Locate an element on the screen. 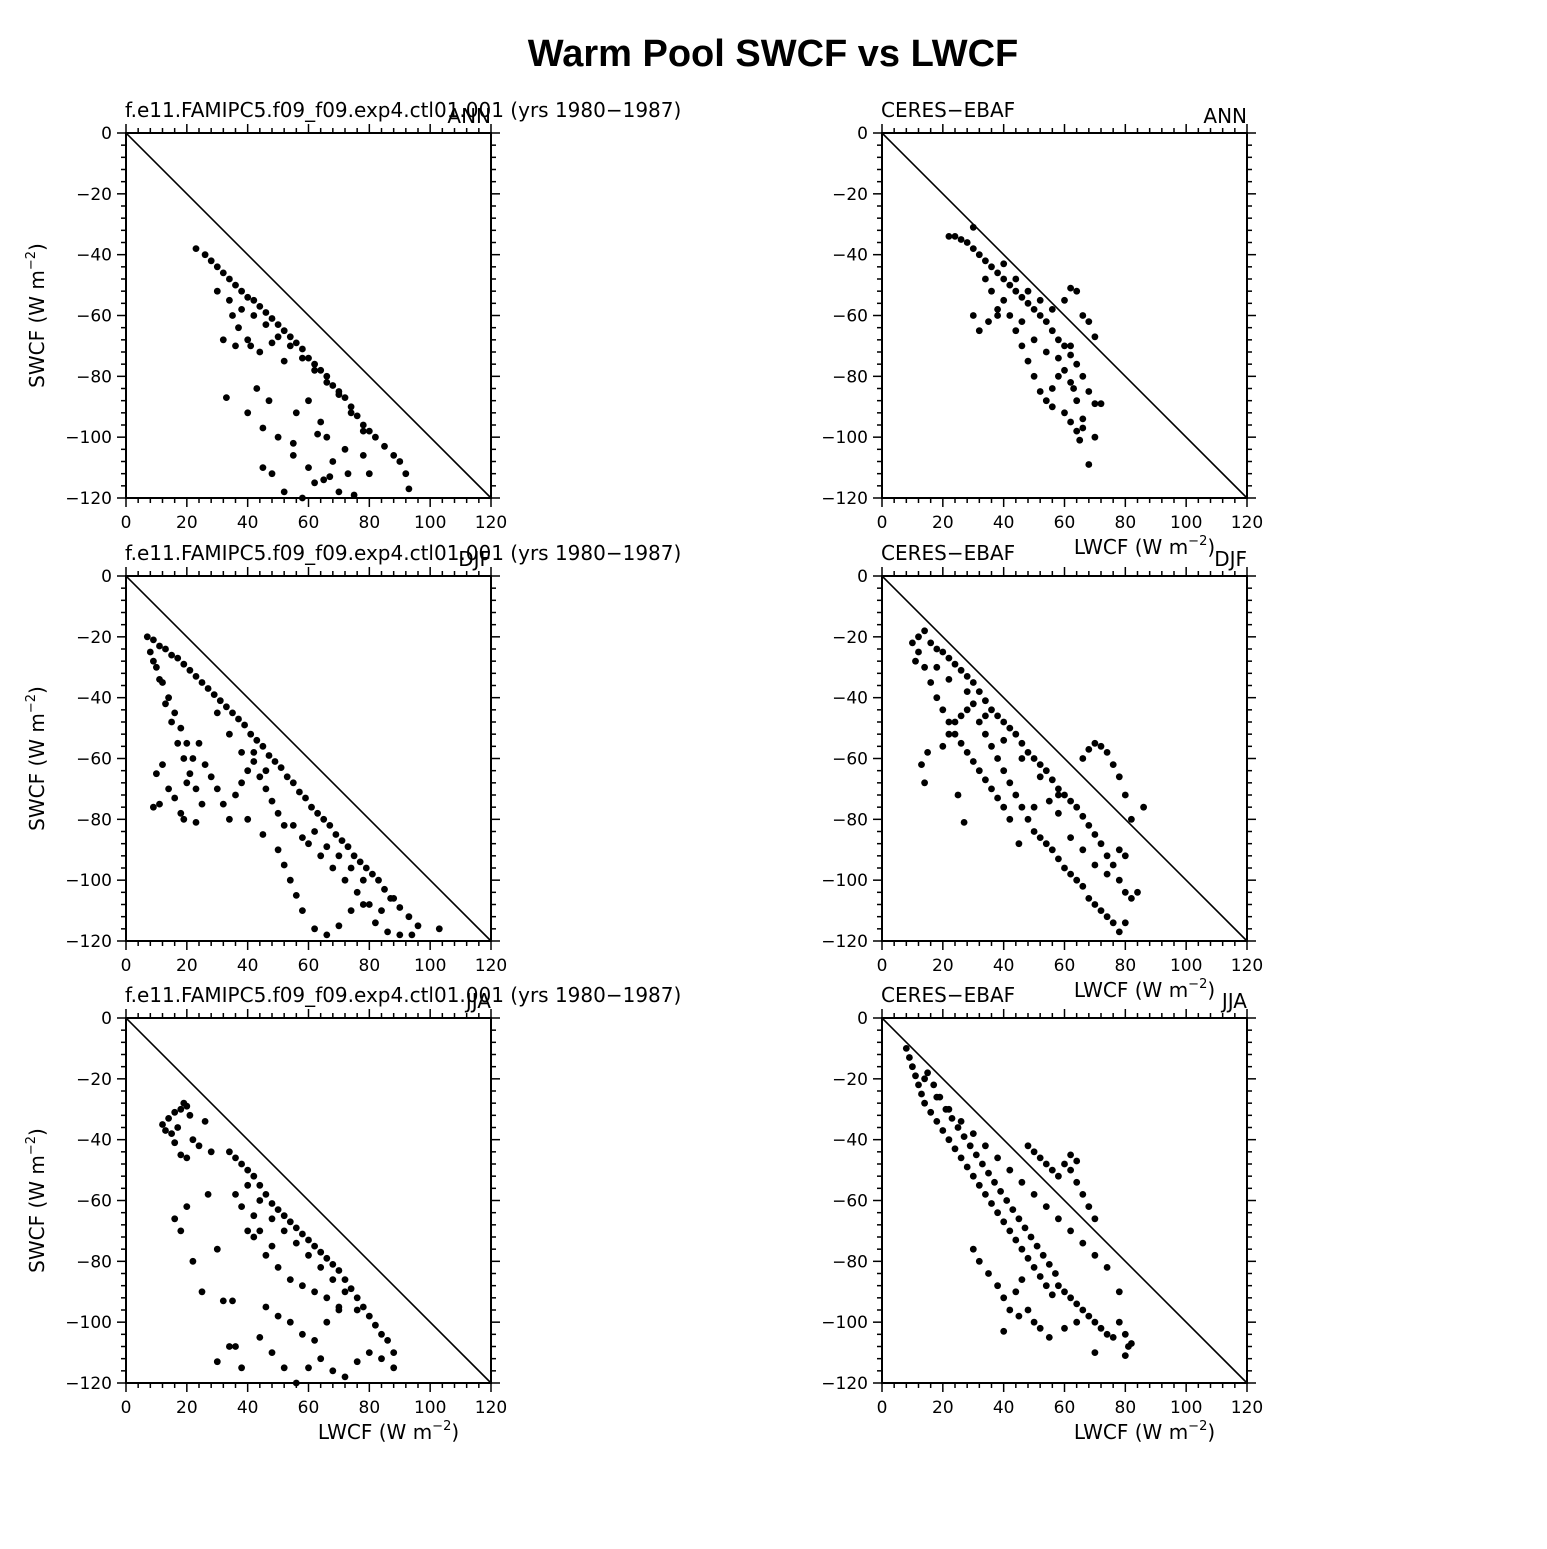 The height and width of the screenshot is (1549, 1547). x-axis-title: LWCF (W m−2) is located at coordinates (388, 1431).